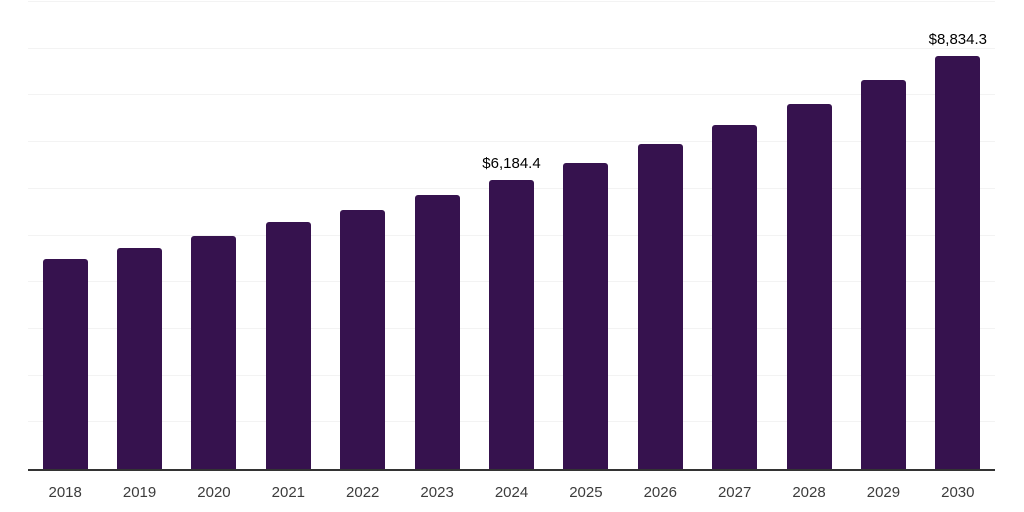 The height and width of the screenshot is (512, 1024). Describe the element at coordinates (883, 492) in the screenshot. I see `x-tick-2029: 2029` at that location.